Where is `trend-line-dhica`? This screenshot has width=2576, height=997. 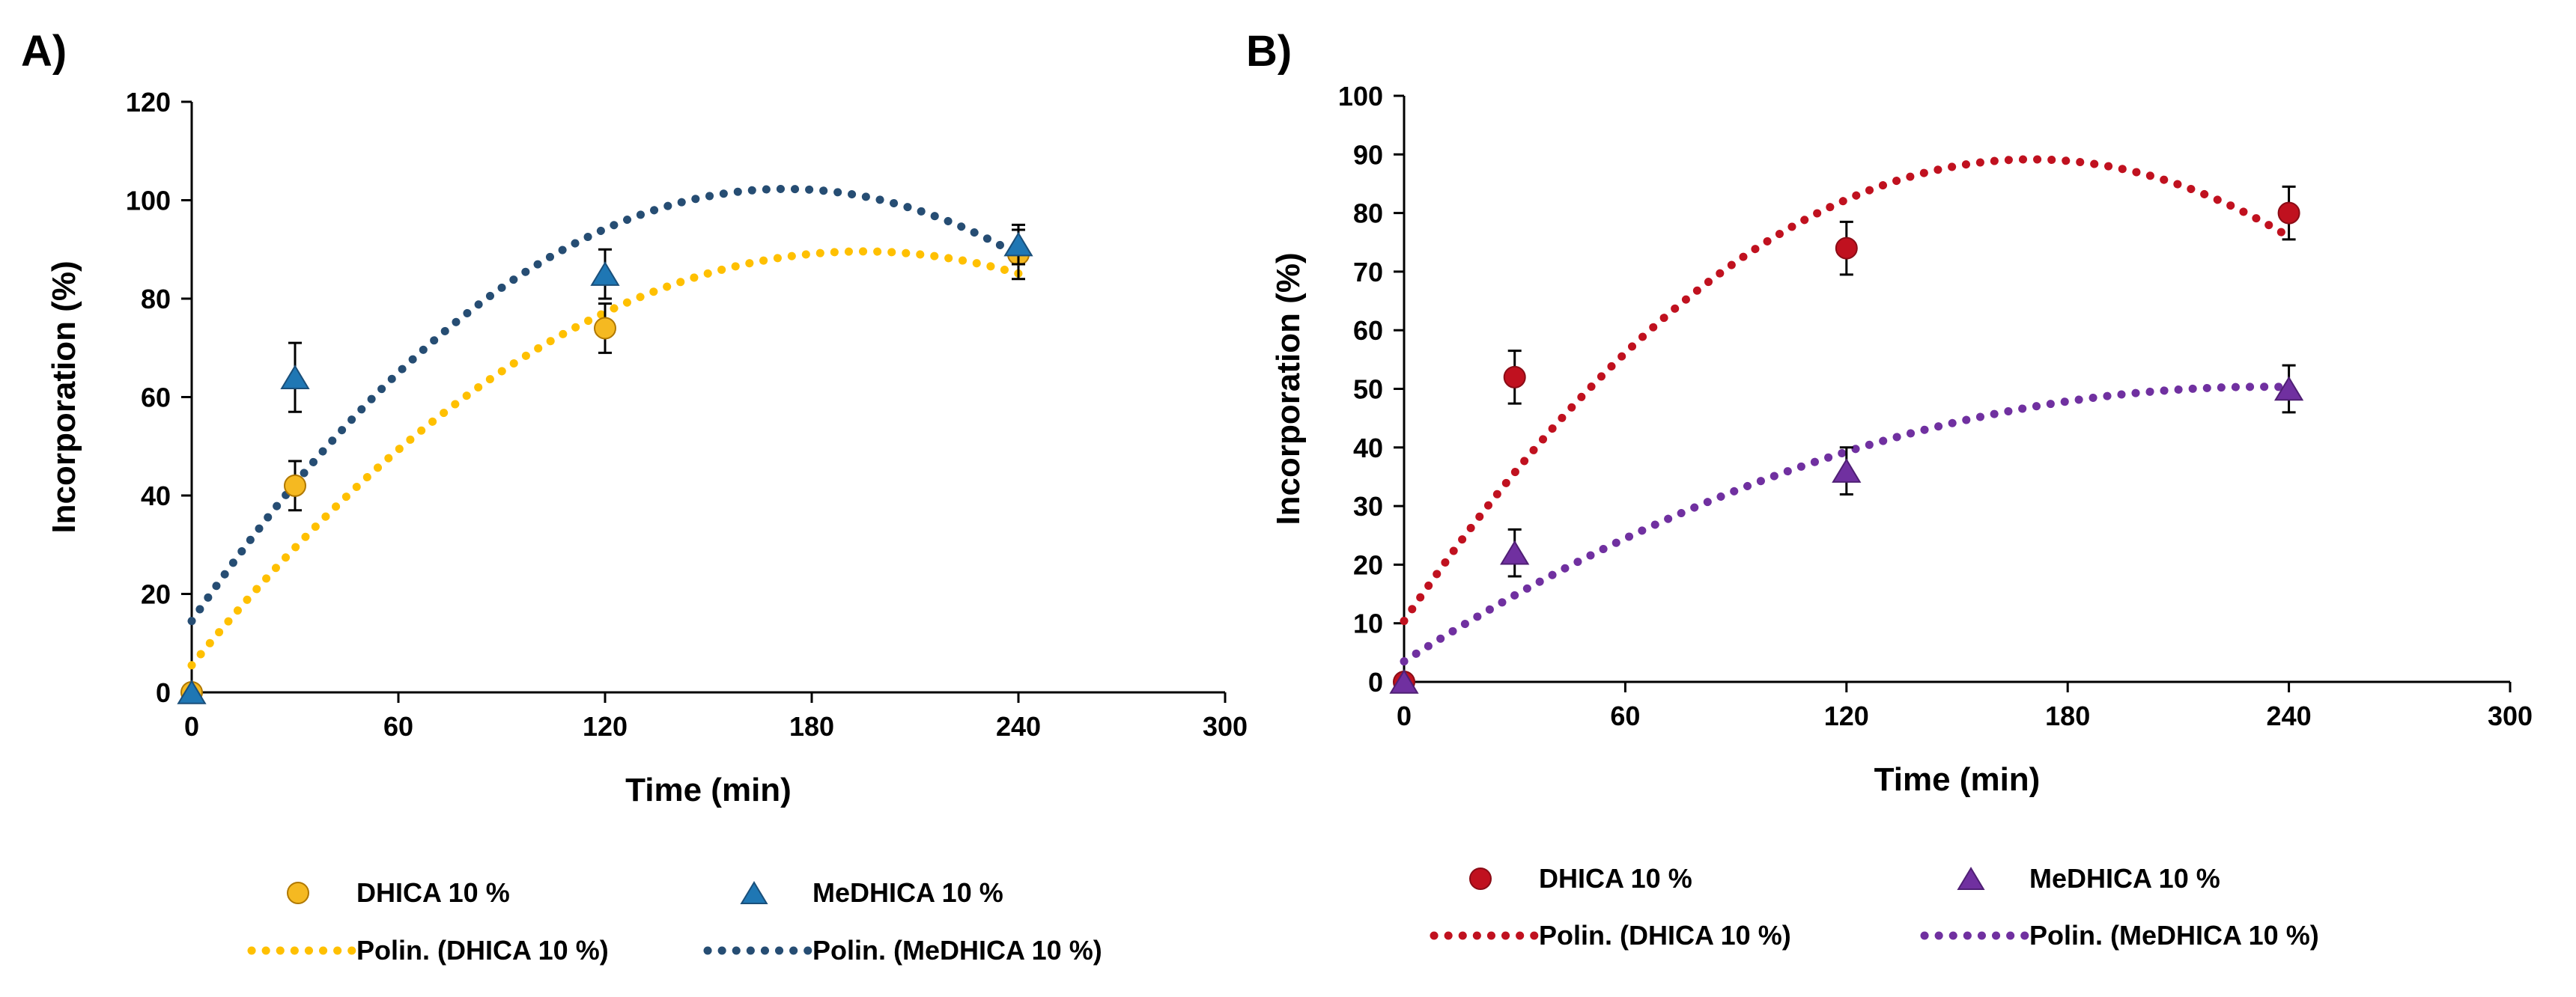
trend-line-dhica is located at coordinates (605, 458).